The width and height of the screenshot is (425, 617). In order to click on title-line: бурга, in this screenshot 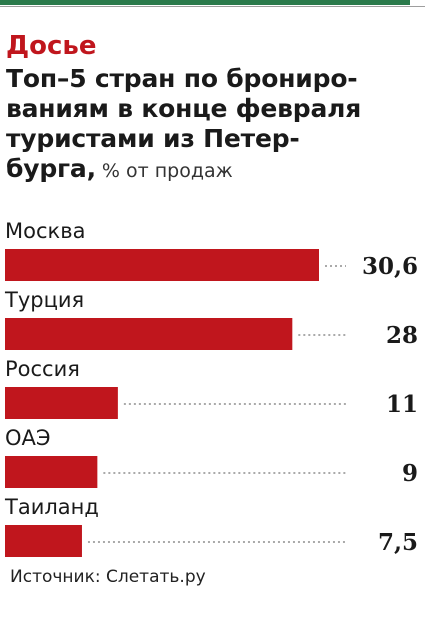, I will do `click(51, 168)`.